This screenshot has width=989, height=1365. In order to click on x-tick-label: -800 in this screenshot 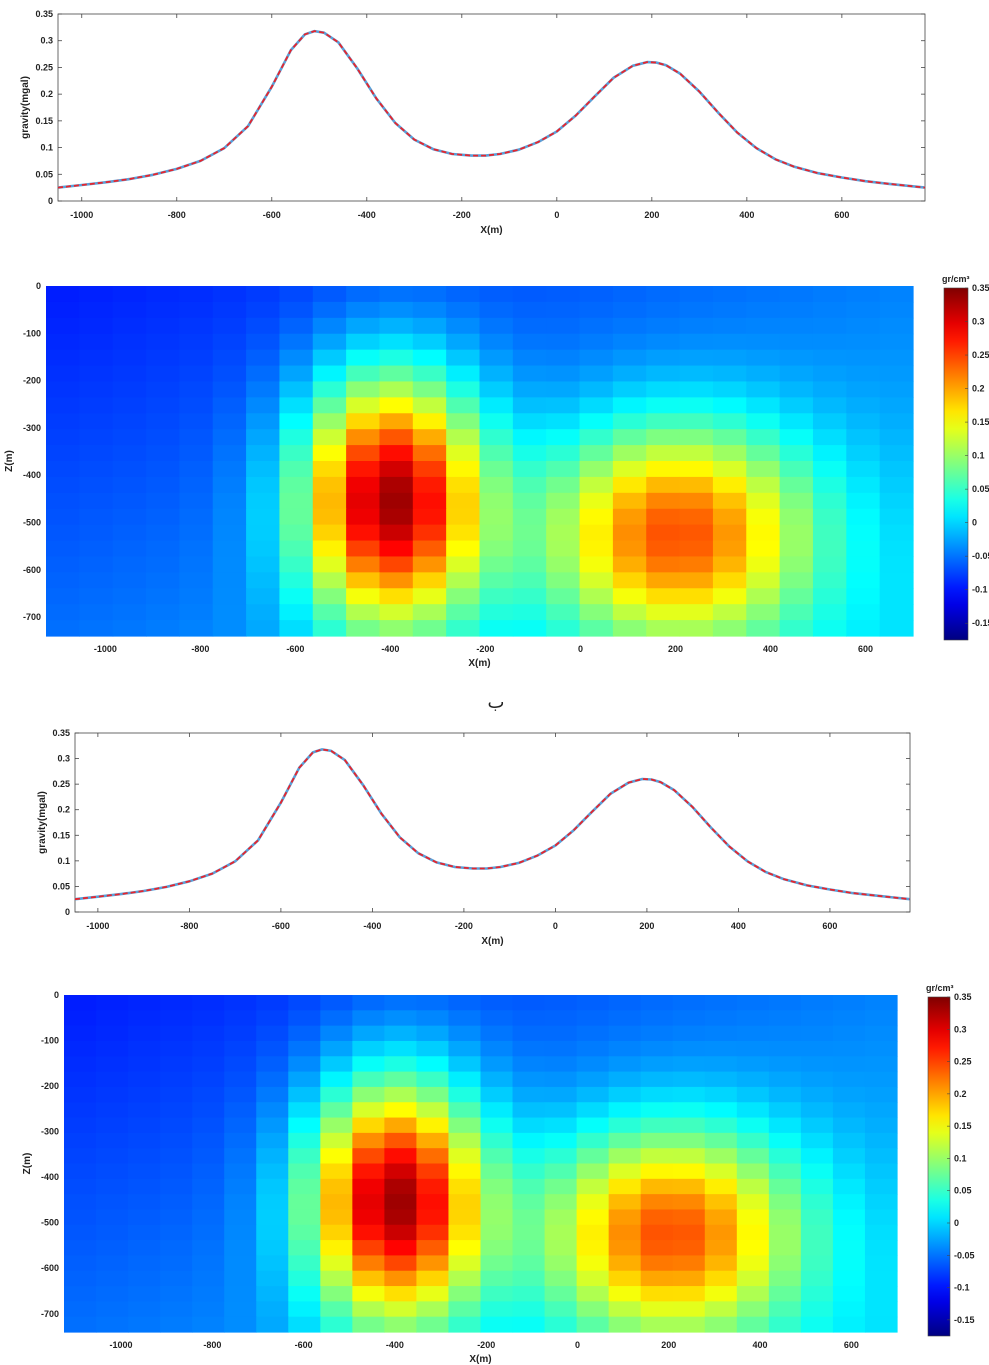, I will do `click(177, 215)`.